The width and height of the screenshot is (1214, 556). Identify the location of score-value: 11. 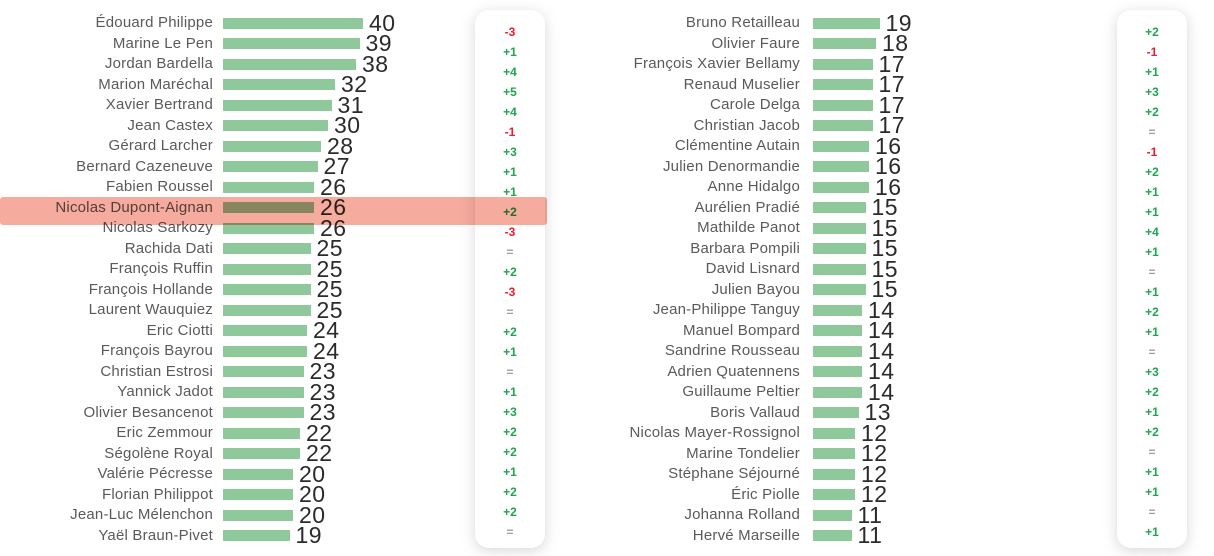
(870, 514).